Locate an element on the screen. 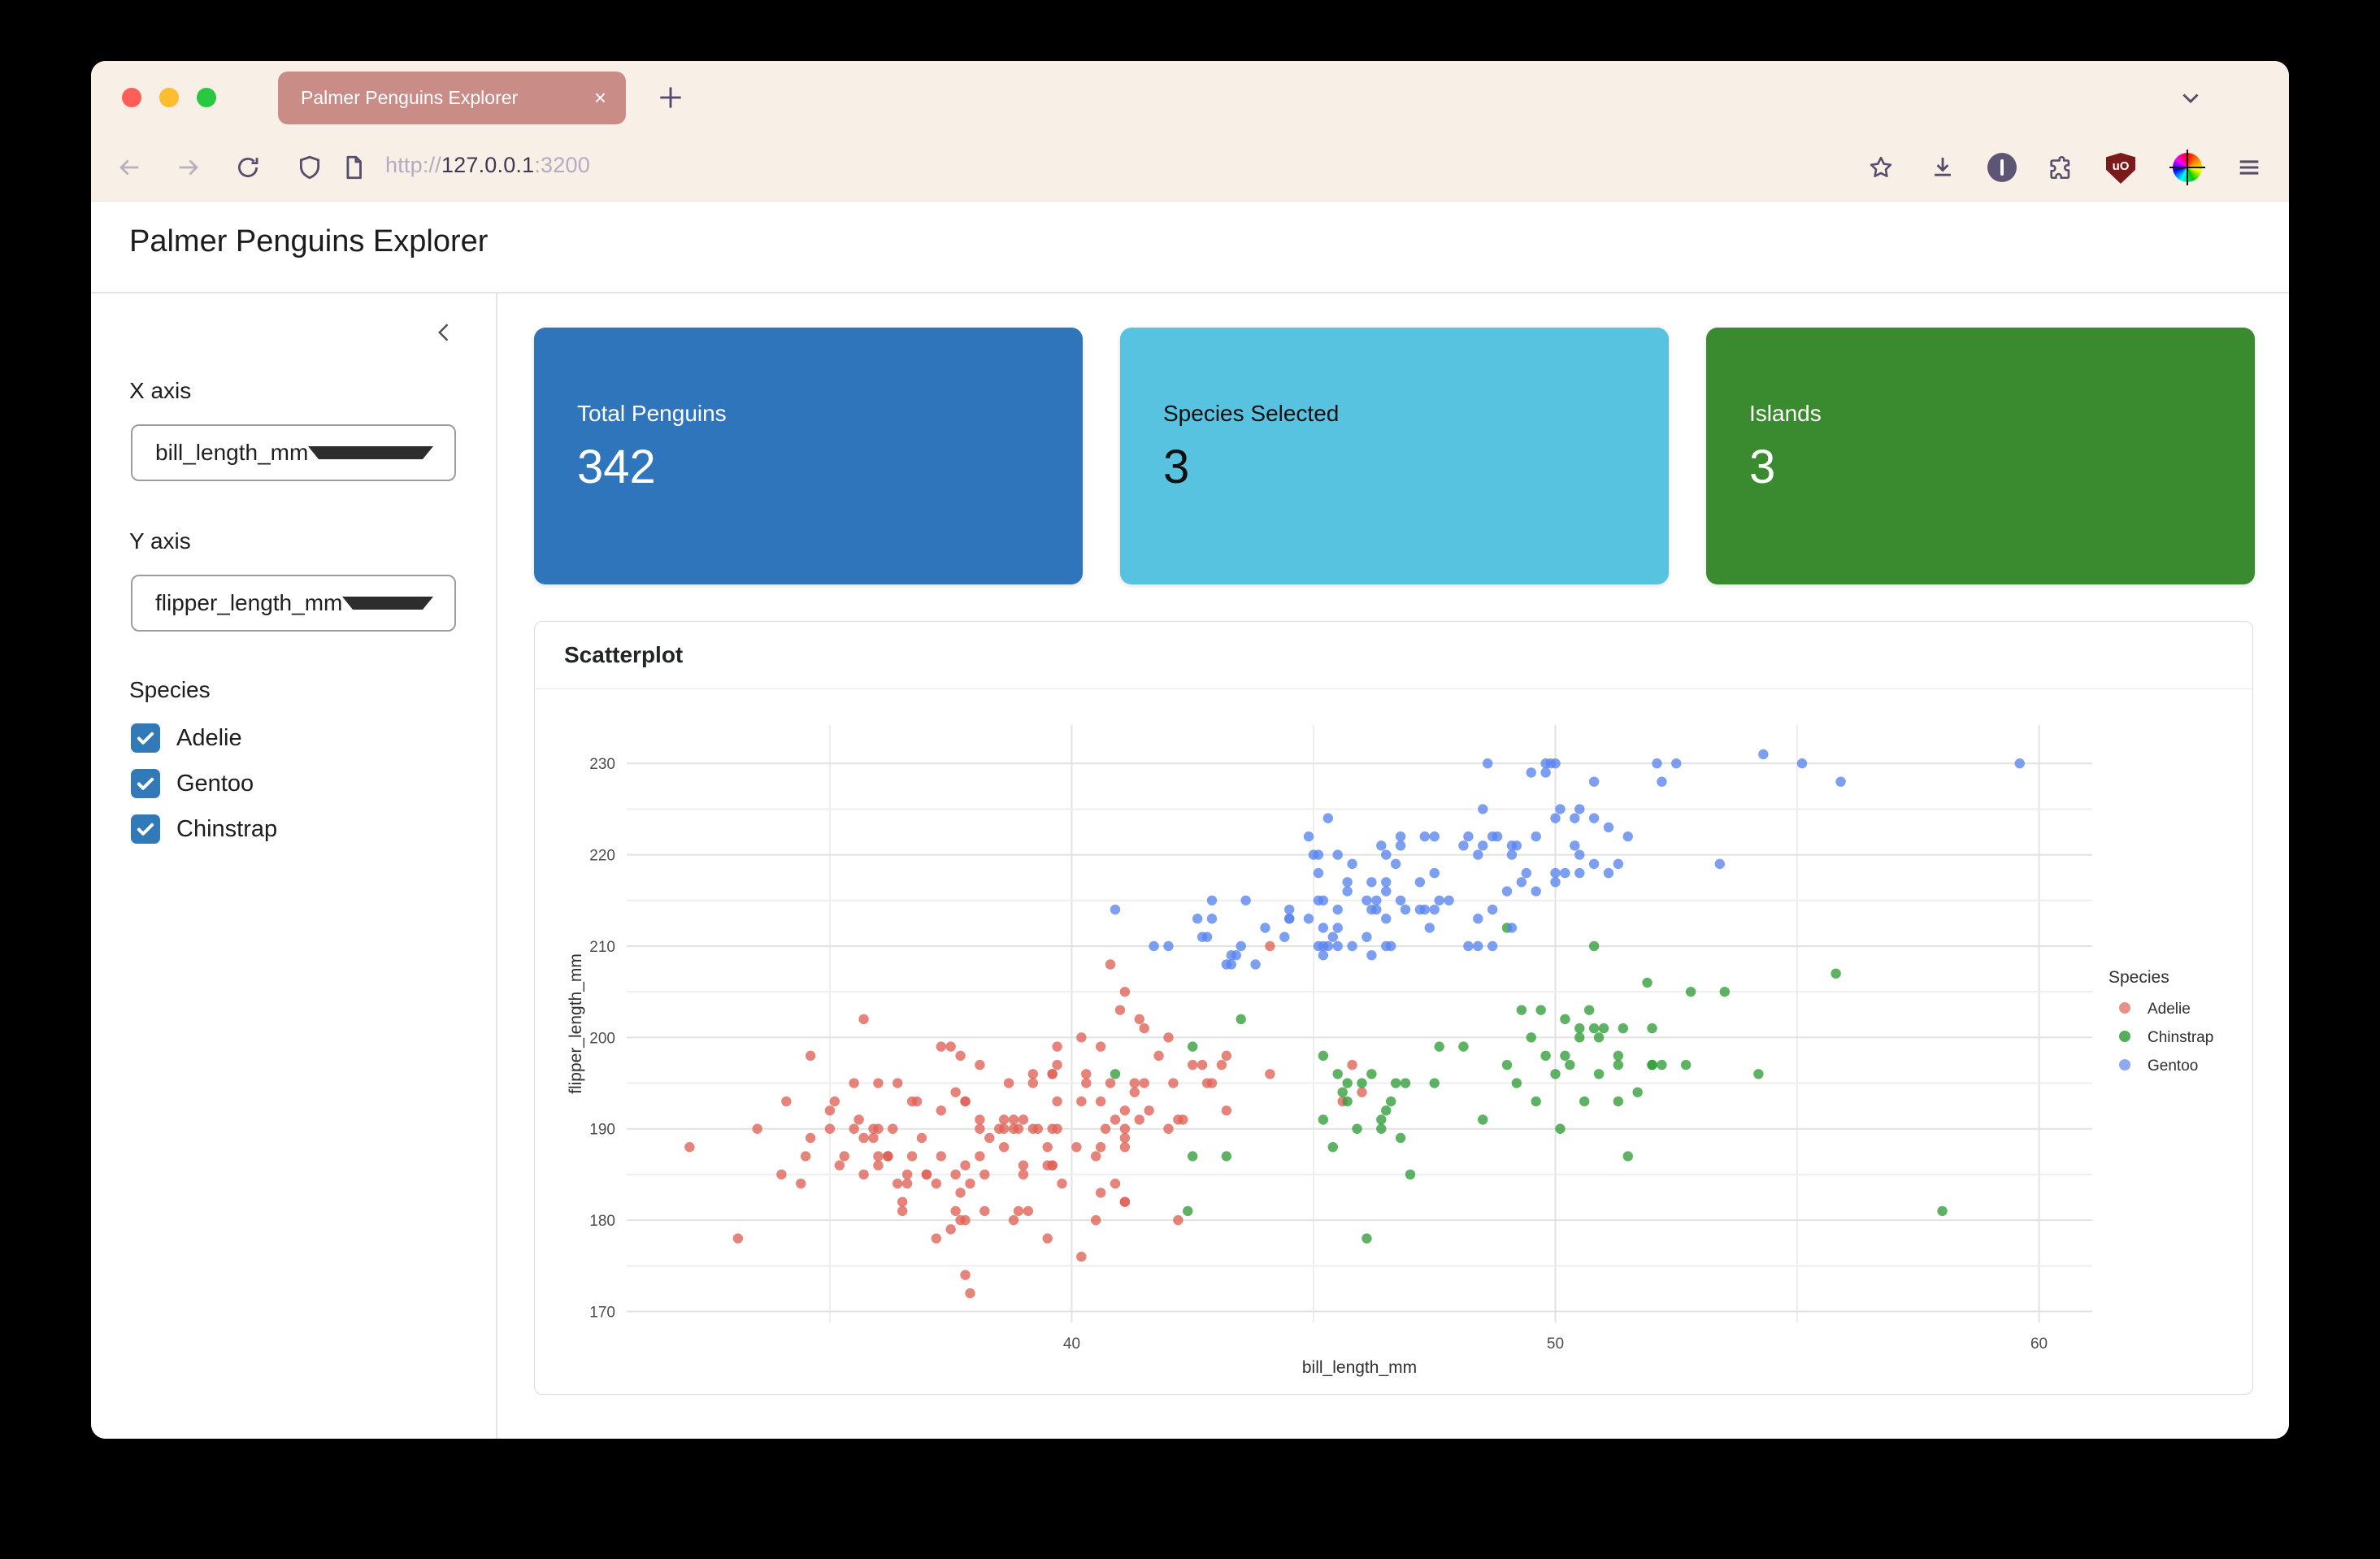 This screenshot has height=1559, width=2380. tab-strip: Palmer Penguins Explorer × is located at coordinates (1190, 97).